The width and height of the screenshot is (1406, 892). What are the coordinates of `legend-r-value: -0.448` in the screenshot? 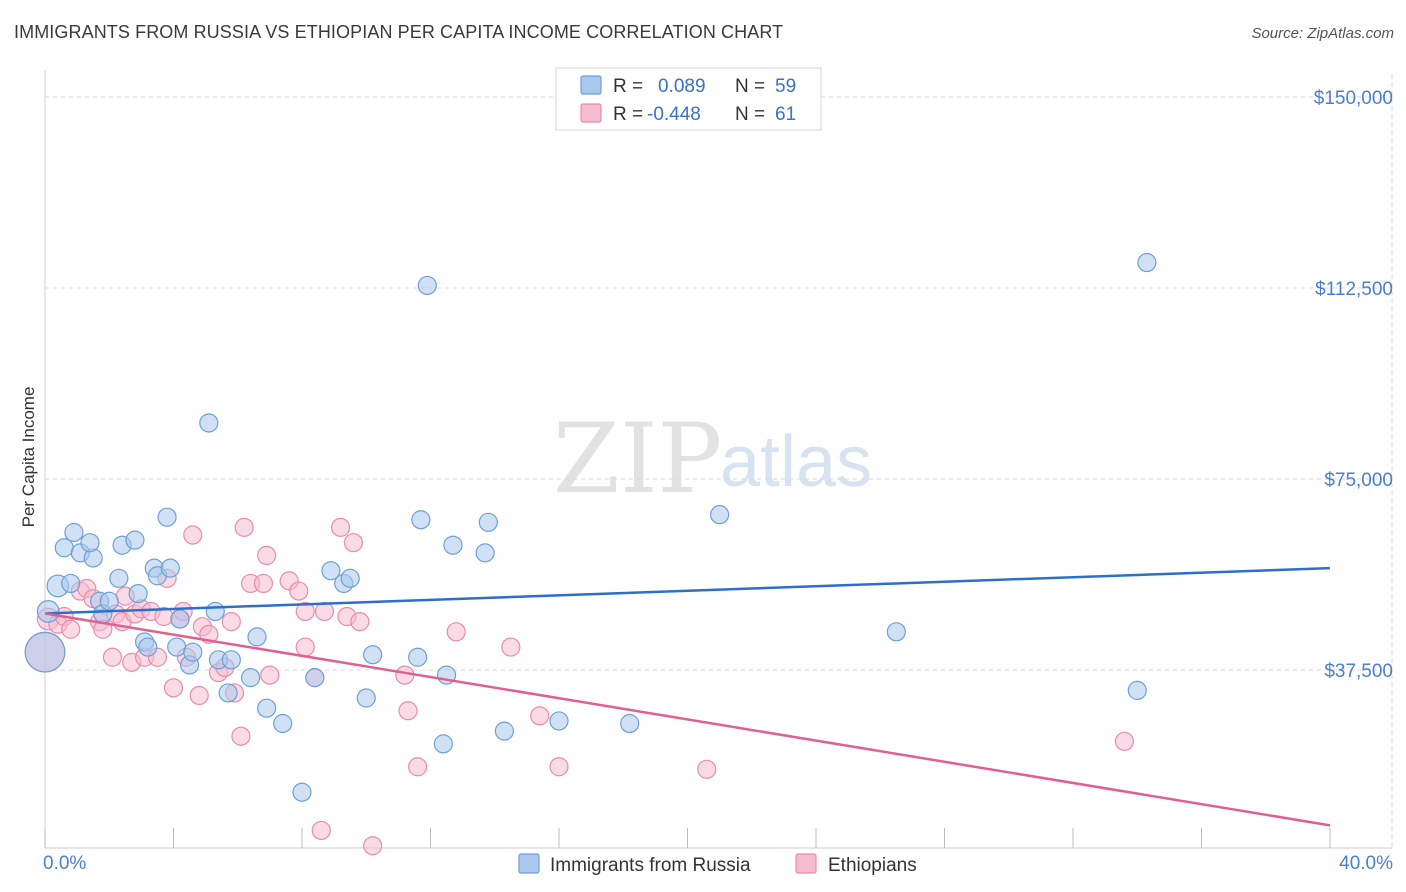 It's located at (674, 114).